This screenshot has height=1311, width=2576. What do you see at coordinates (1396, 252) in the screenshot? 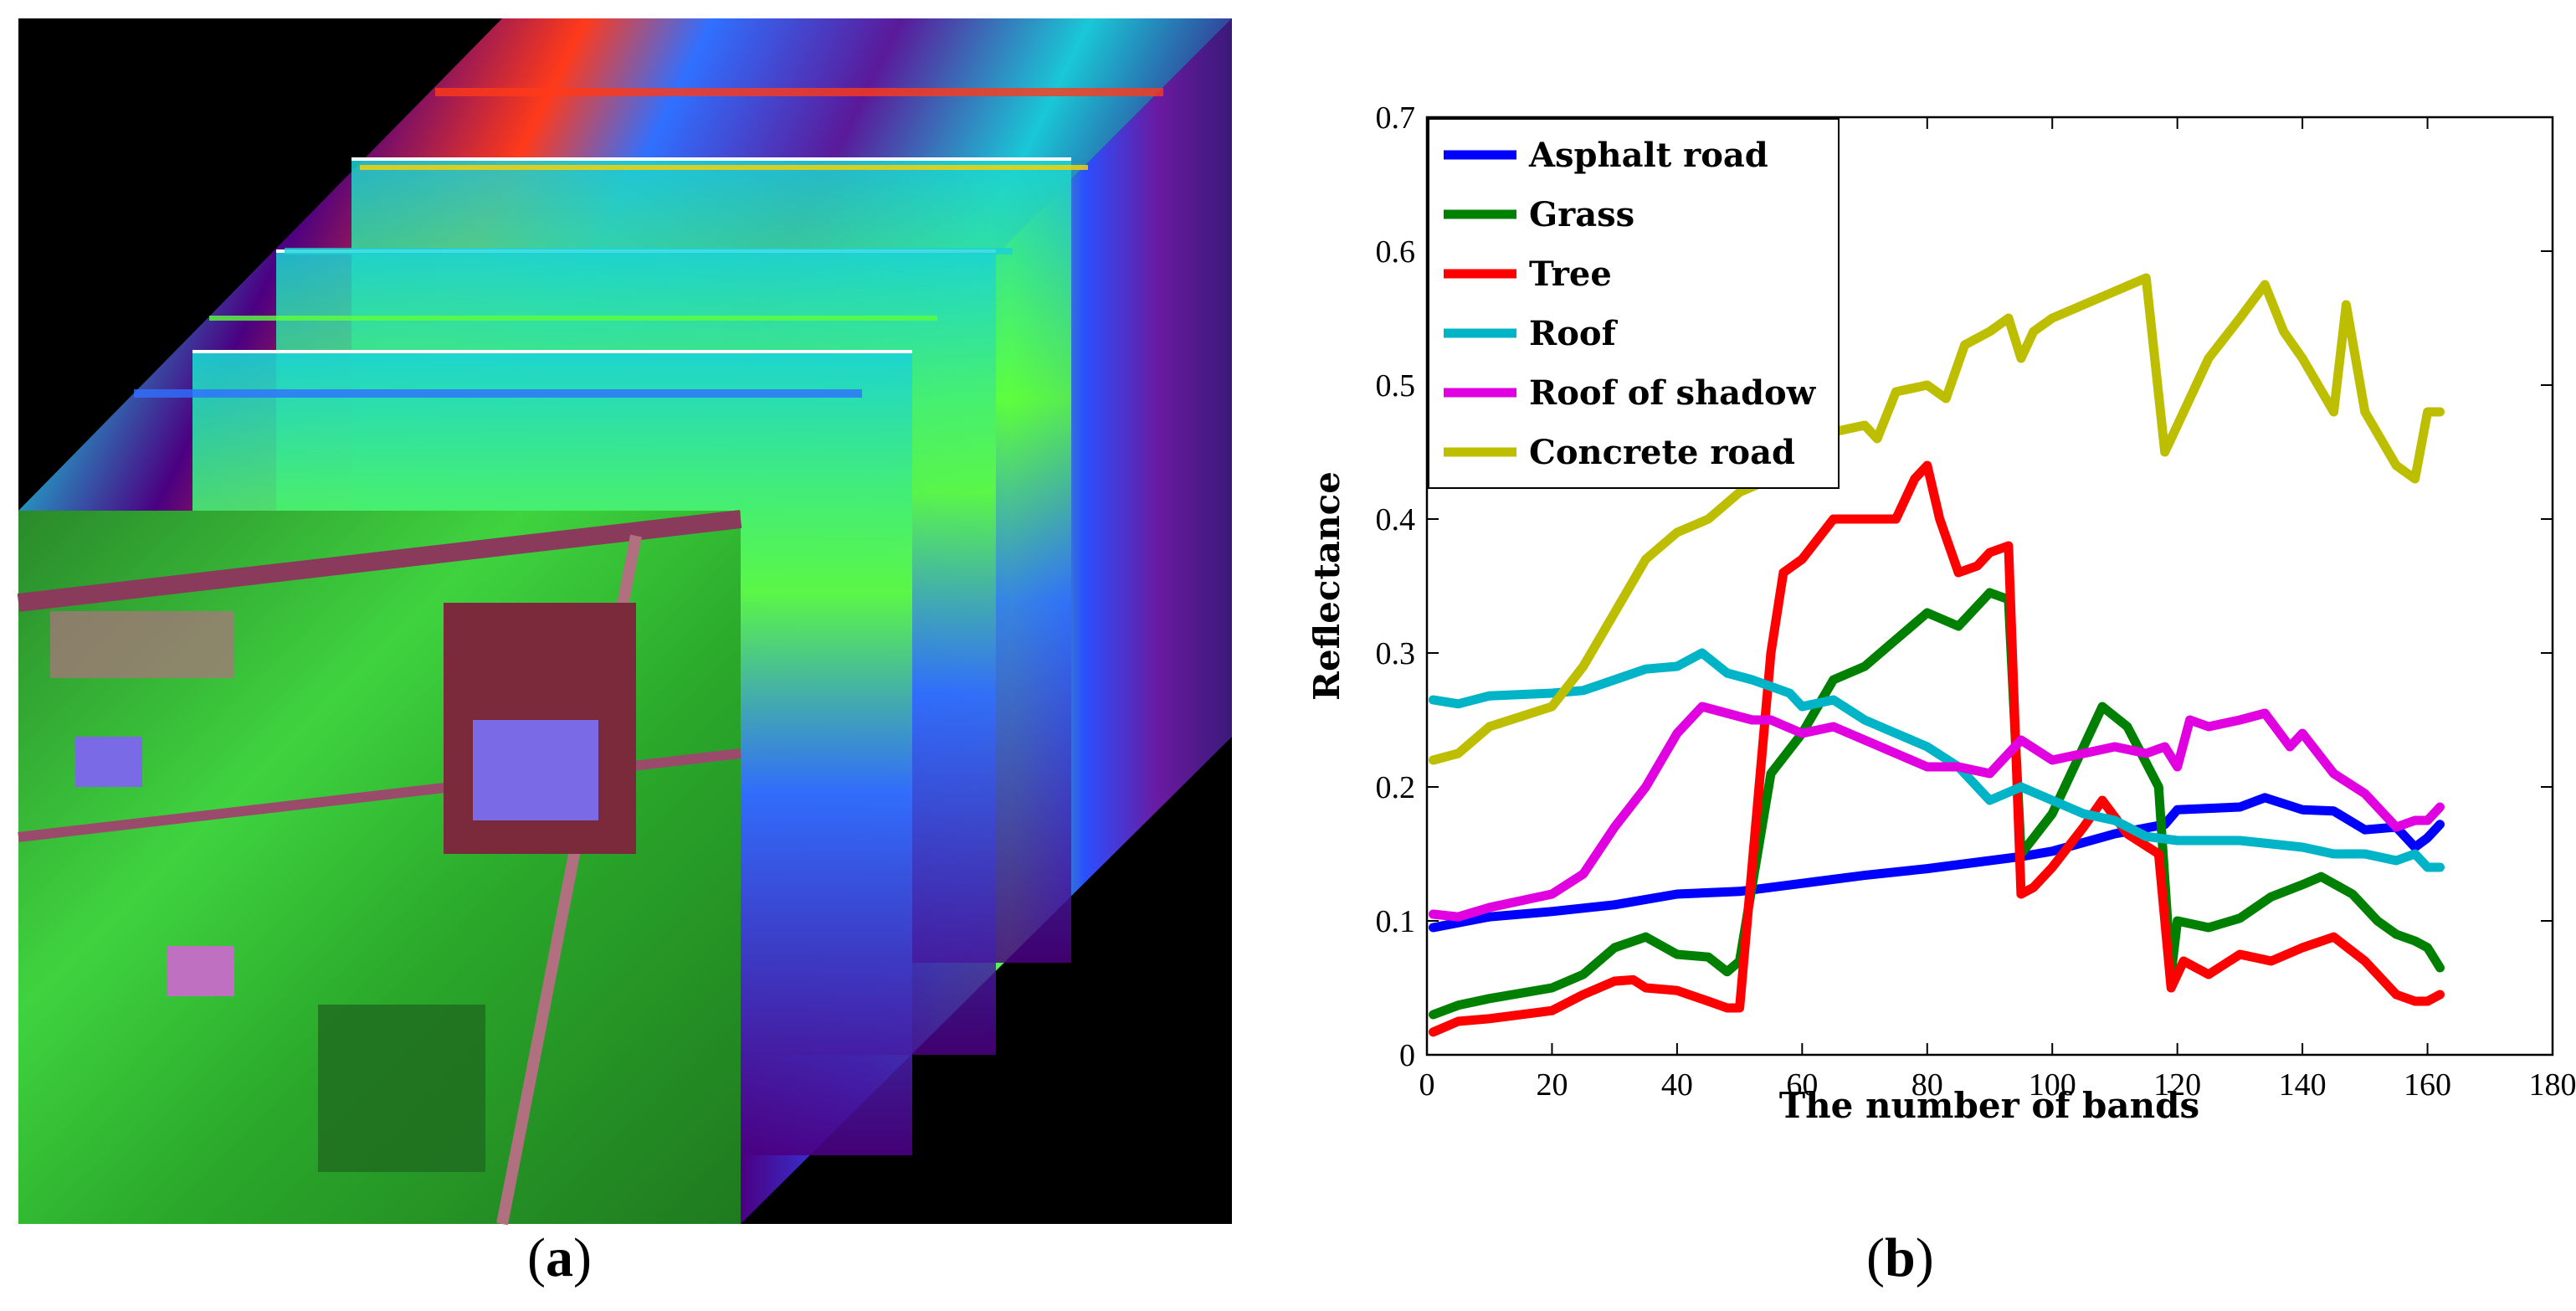
I see `y-tick-label: 0.6` at bounding box center [1396, 252].